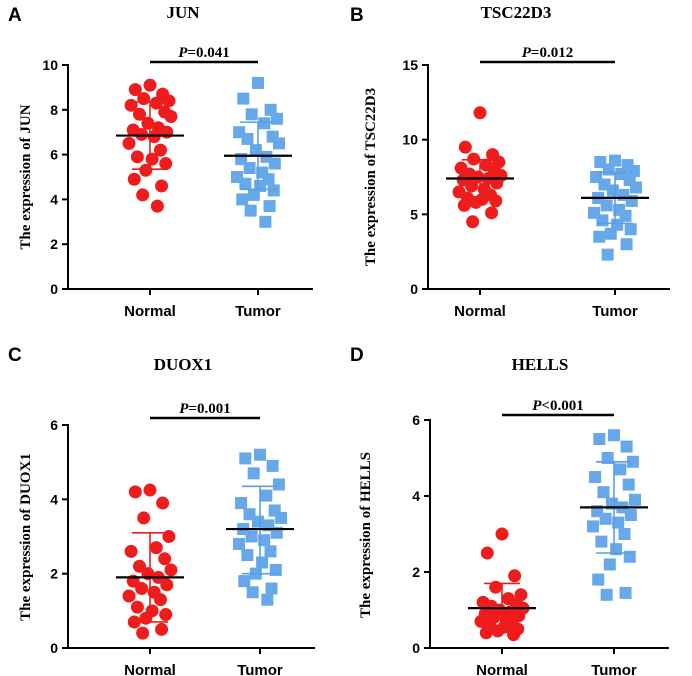  Describe the element at coordinates (414, 214) in the screenshot. I see `y-tick-label: 5` at that location.